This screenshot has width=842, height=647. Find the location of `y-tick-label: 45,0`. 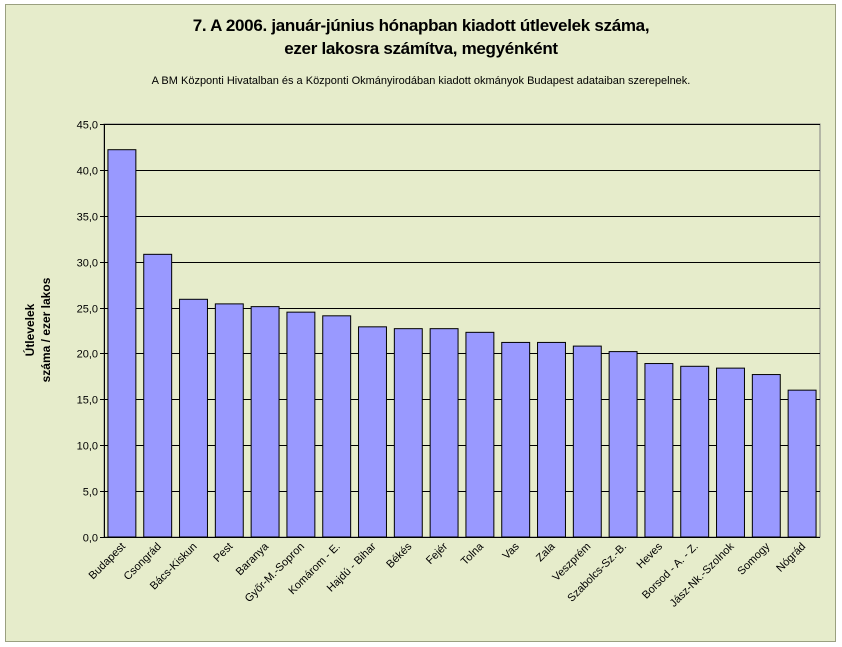

y-tick-label: 45,0 is located at coordinates (87, 126).